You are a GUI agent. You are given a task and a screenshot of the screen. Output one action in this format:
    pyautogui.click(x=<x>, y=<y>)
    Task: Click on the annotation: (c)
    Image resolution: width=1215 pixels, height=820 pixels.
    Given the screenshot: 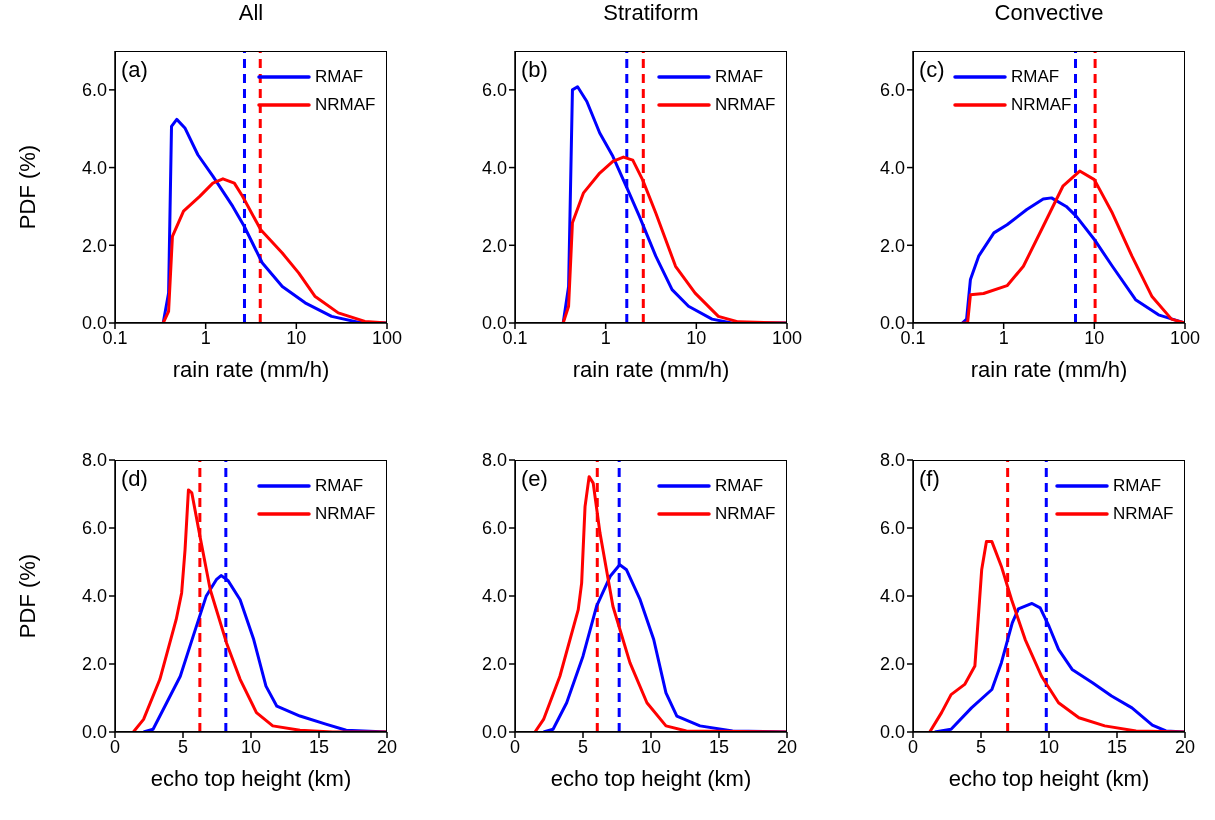 What is the action you would take?
    pyautogui.click(x=932, y=70)
    